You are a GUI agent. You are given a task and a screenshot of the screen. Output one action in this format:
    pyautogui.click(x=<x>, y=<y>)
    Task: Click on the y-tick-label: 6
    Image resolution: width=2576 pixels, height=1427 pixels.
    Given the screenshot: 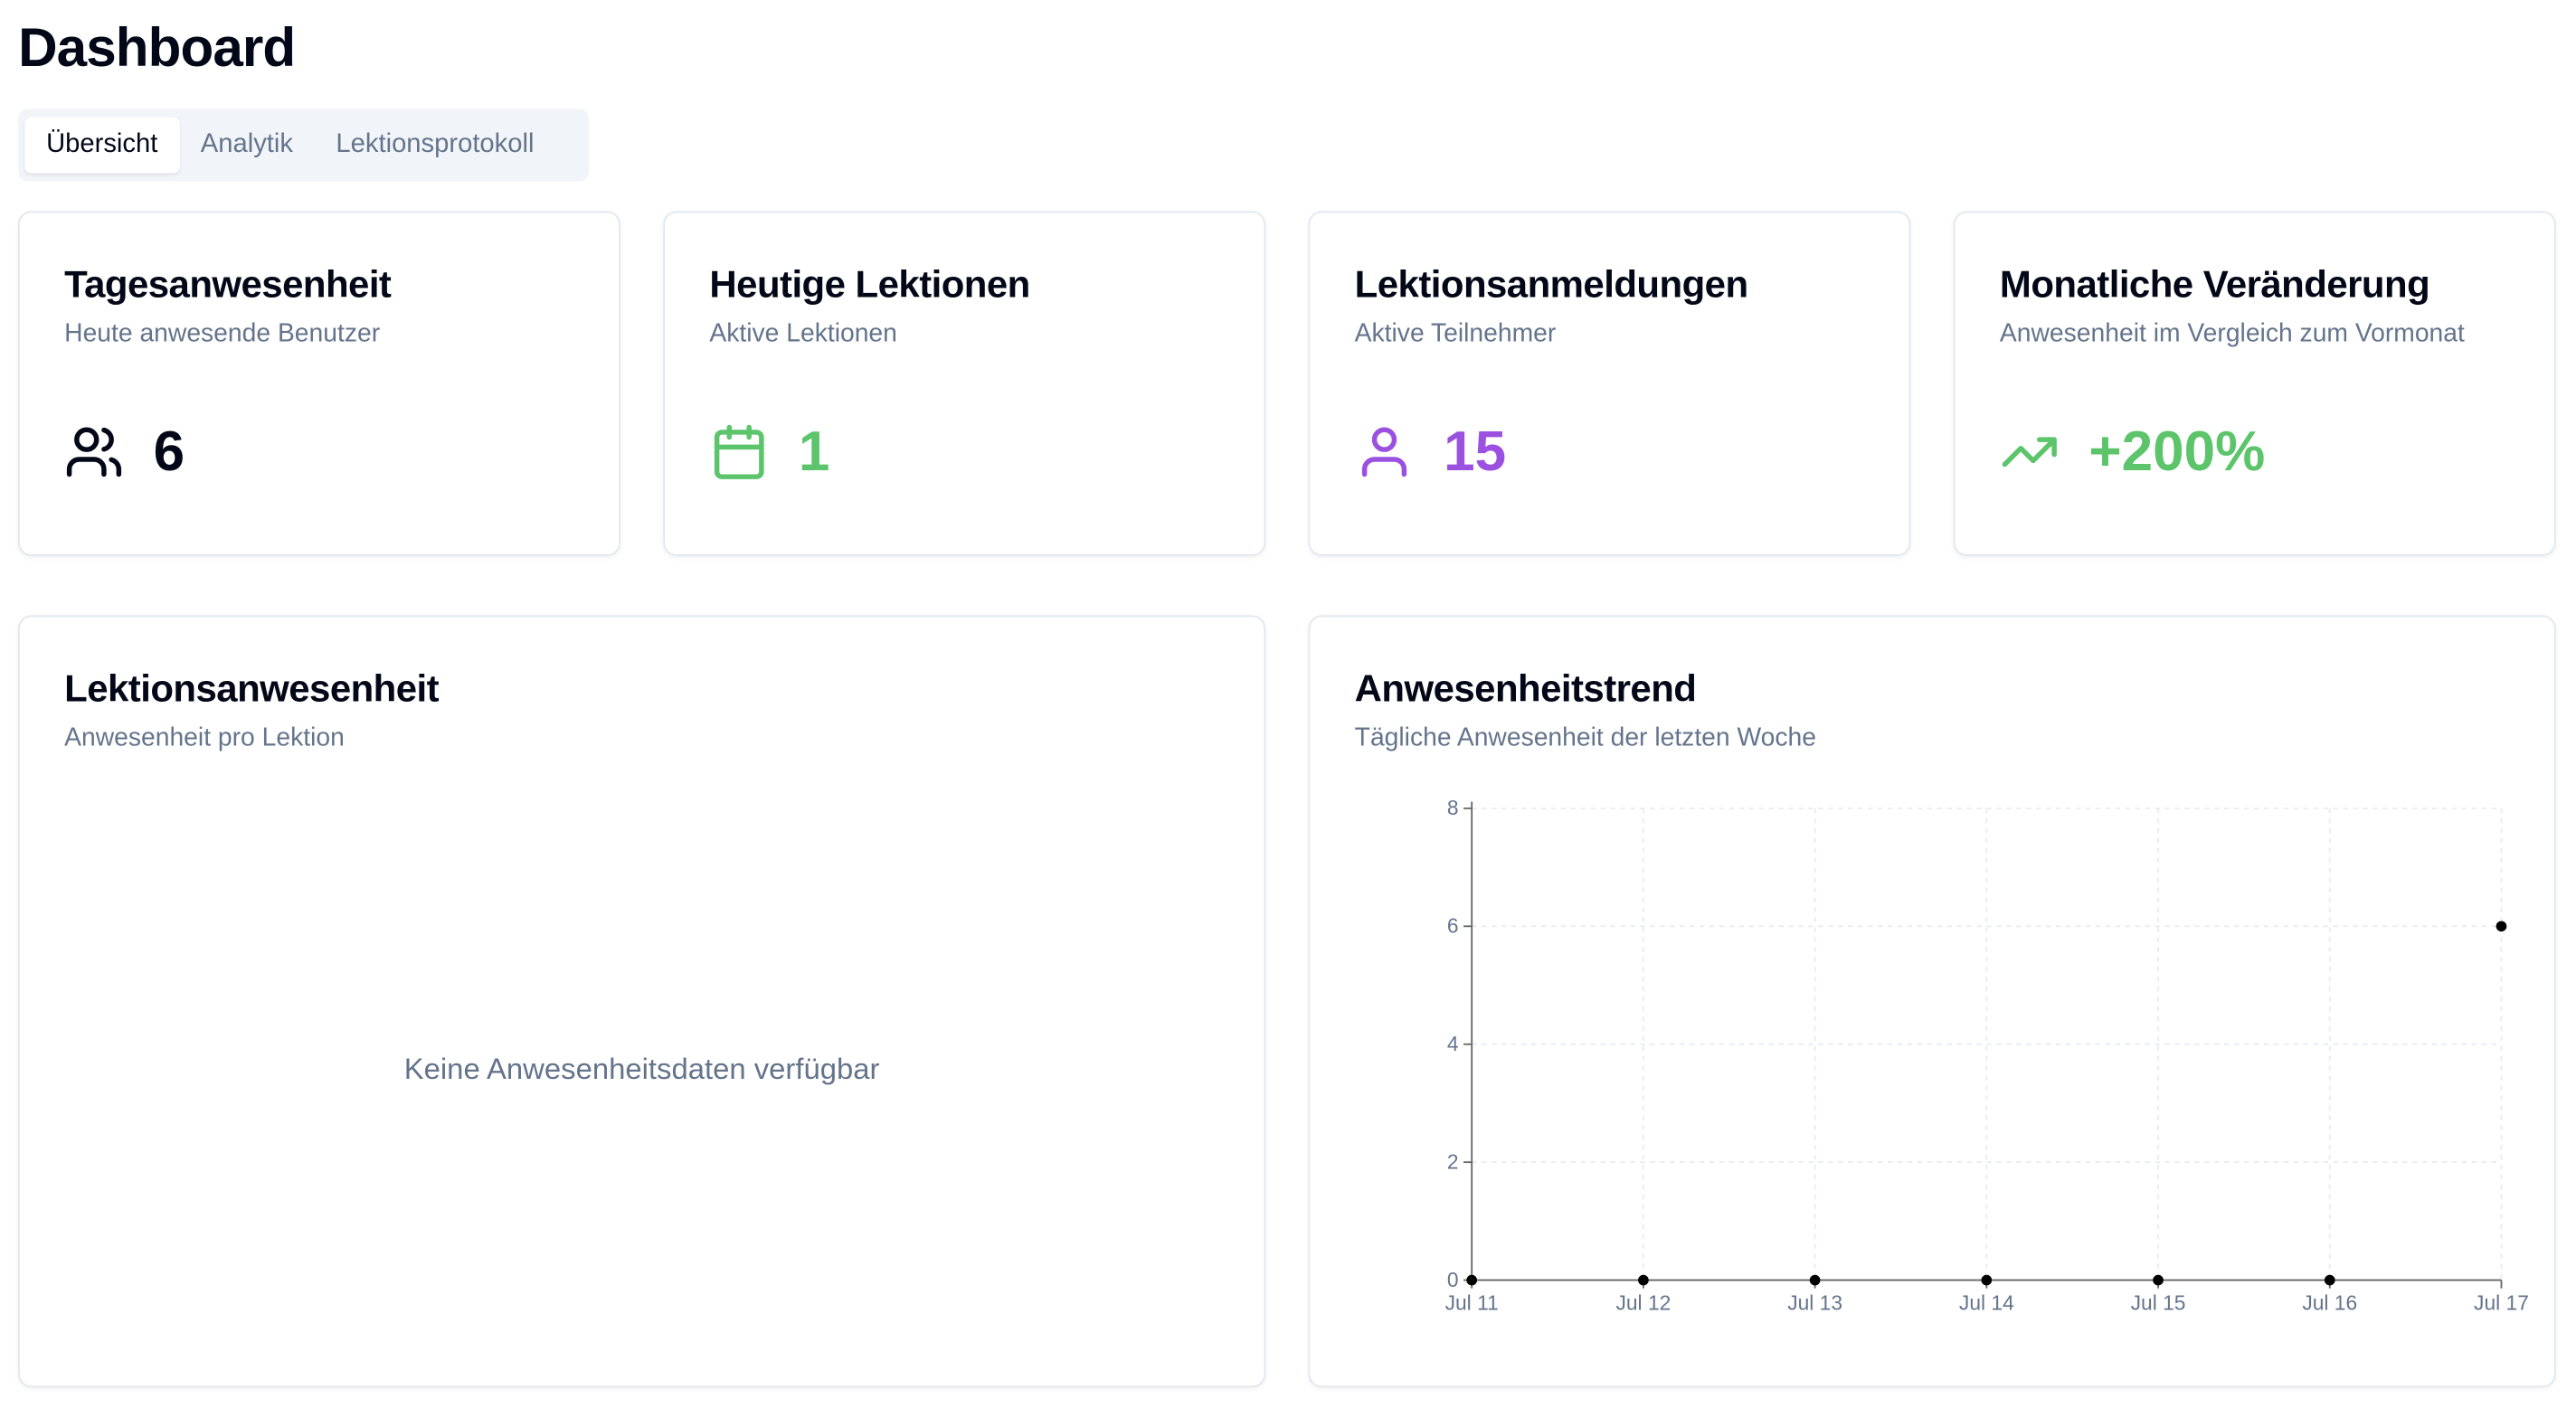 What is the action you would take?
    pyautogui.click(x=1453, y=926)
    